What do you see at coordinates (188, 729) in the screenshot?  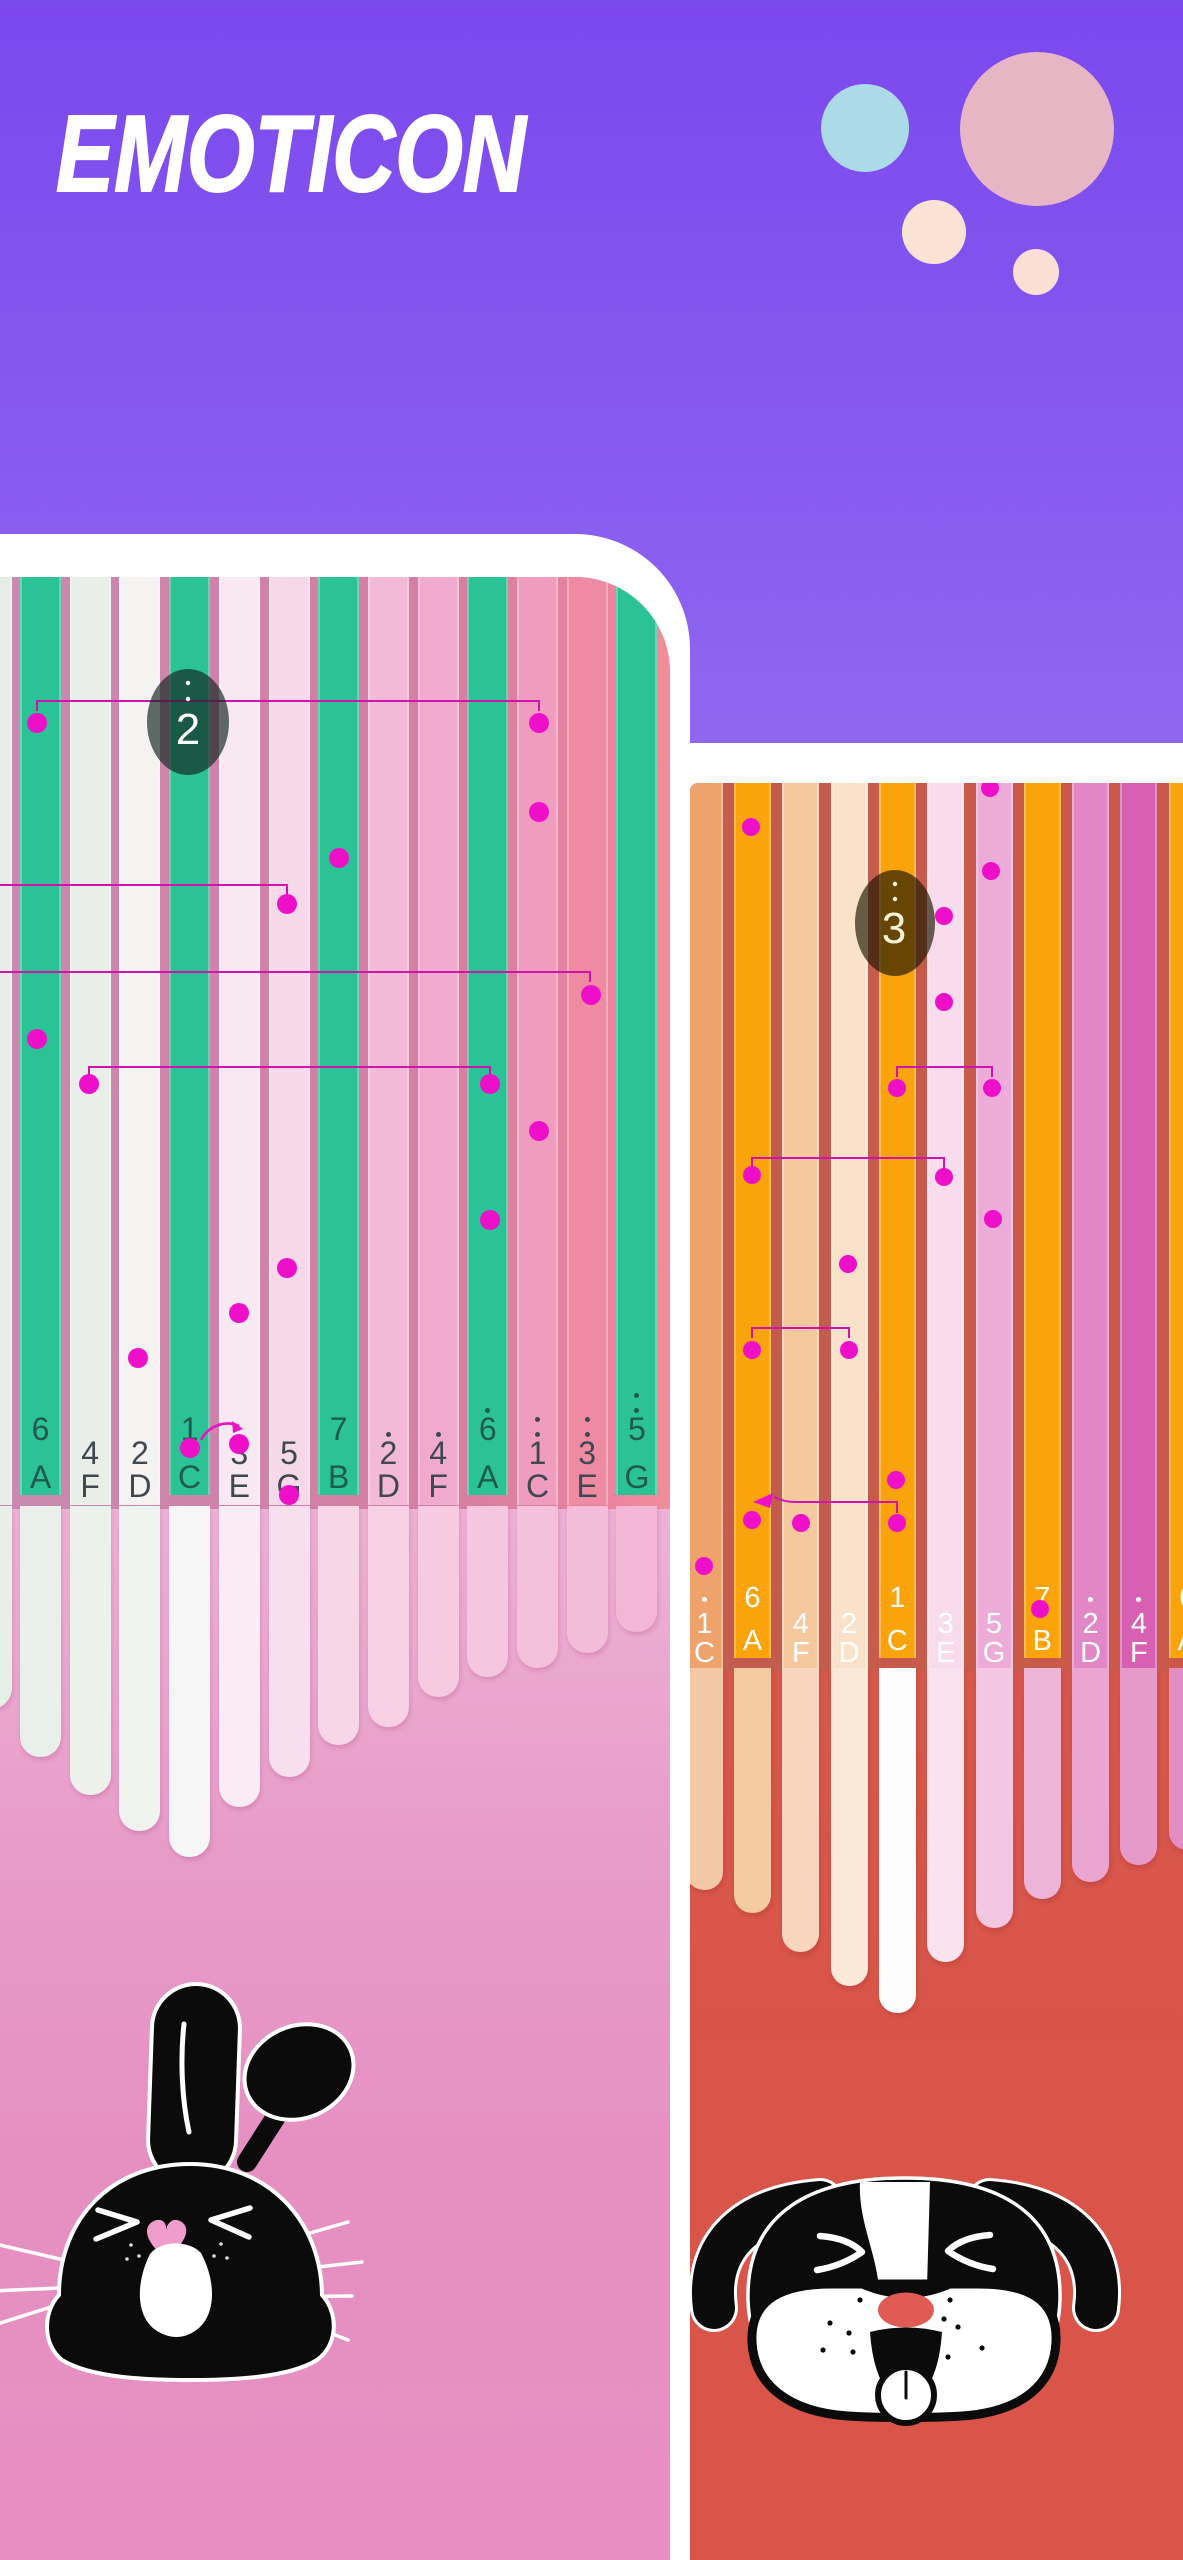 I see `svg-text: 2` at bounding box center [188, 729].